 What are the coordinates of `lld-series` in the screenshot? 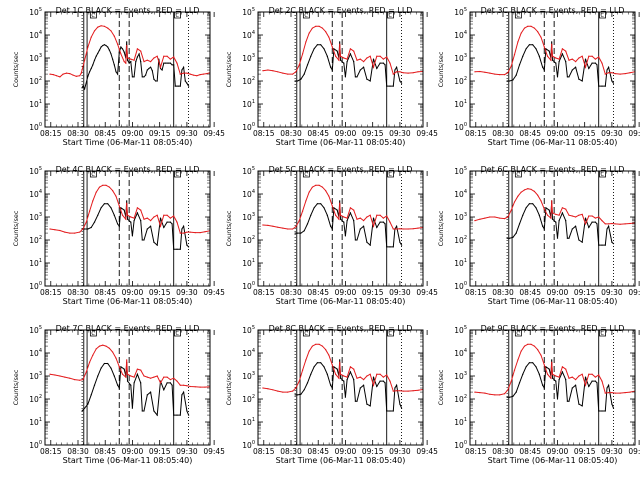 It's located at (342, 207).